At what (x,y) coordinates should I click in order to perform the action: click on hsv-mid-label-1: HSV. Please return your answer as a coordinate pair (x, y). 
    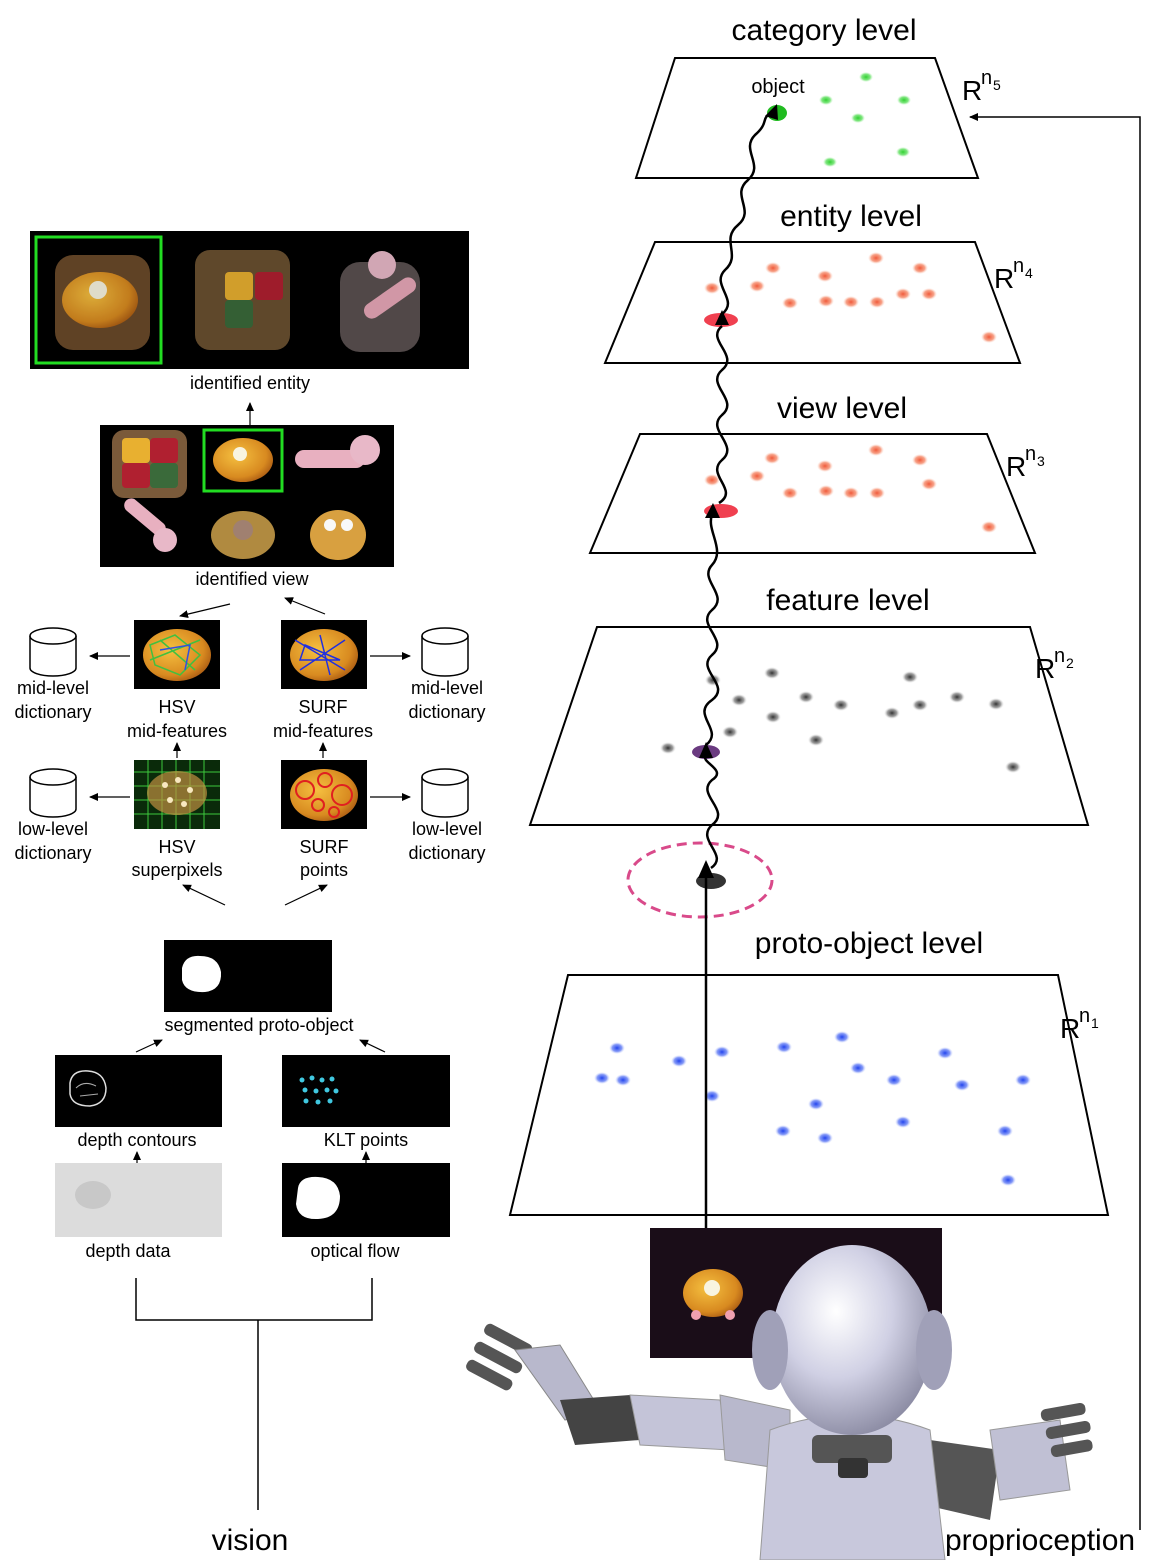
    Looking at the image, I should click on (176, 707).